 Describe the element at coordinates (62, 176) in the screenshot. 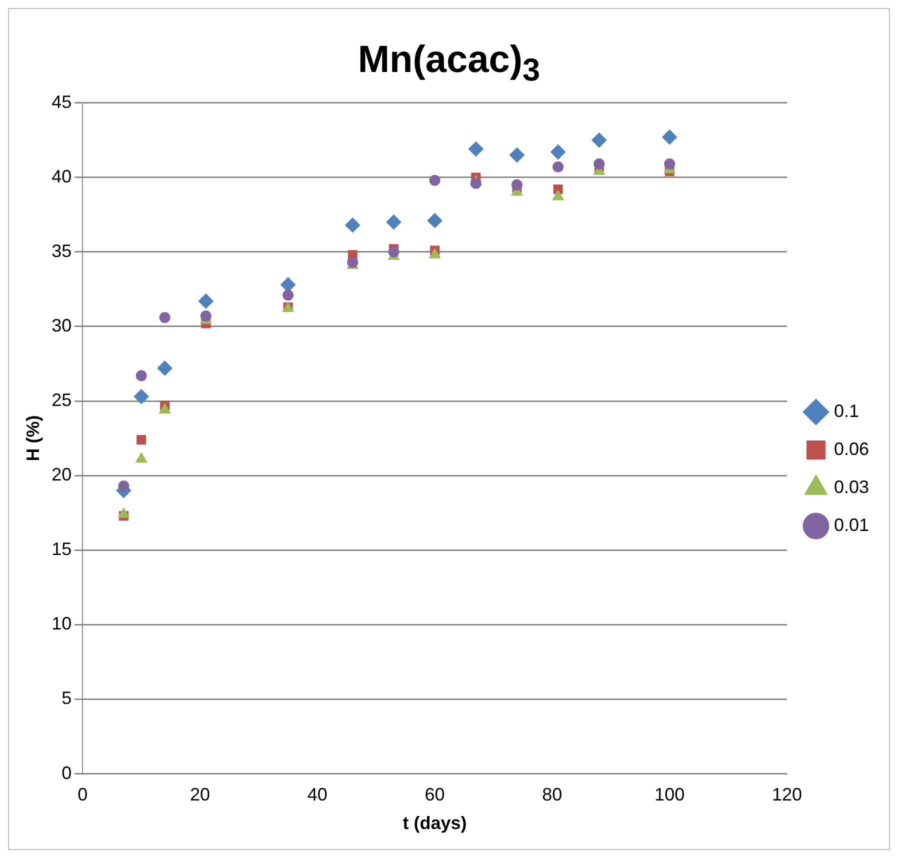

I see `y-tick-label: 40` at that location.